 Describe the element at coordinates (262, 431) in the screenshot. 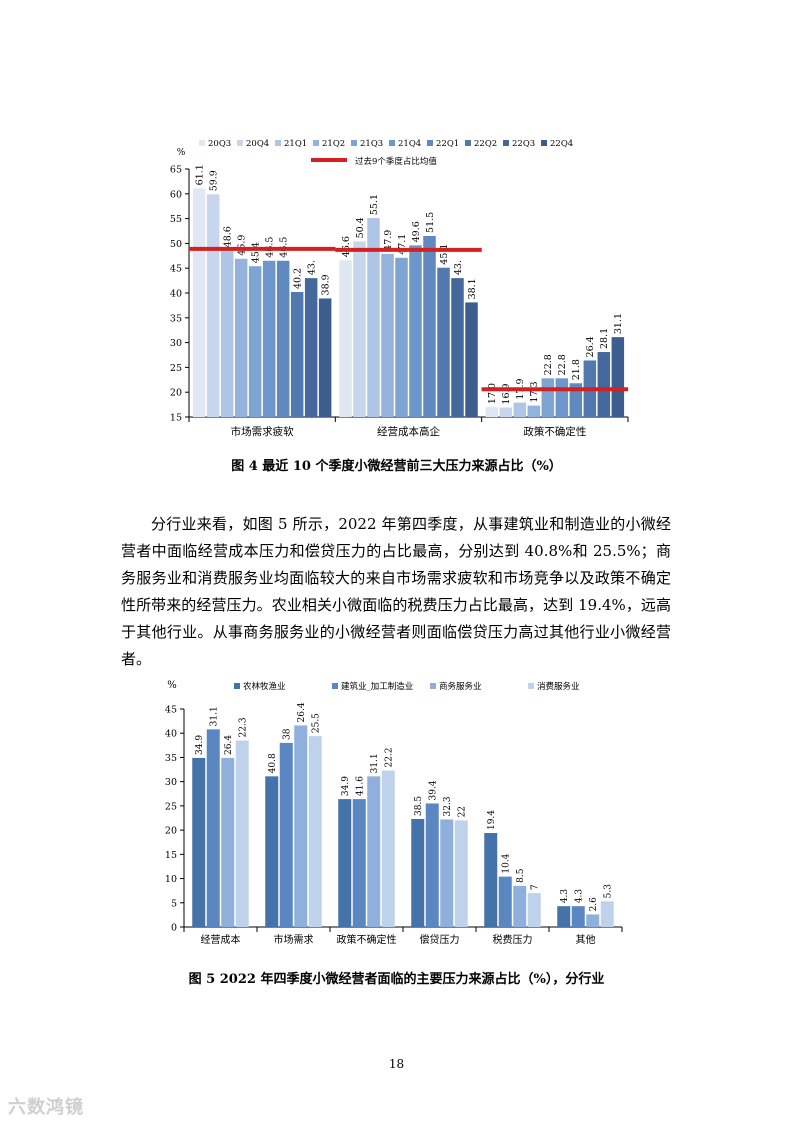

I see `x-category-label: 市场需求疲软` at that location.